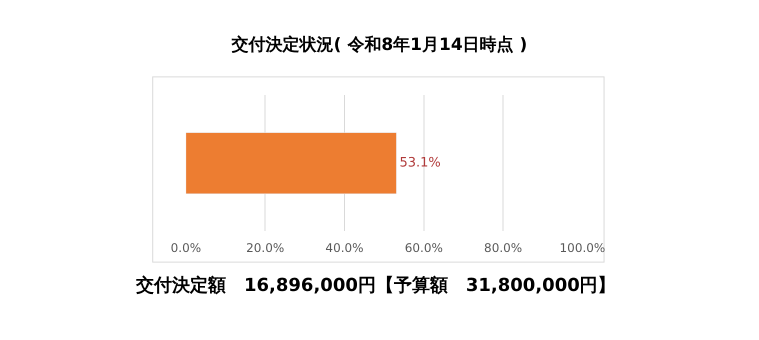 The height and width of the screenshot is (340, 759). I want to click on x-tick-label: 20.0%, so click(265, 248).